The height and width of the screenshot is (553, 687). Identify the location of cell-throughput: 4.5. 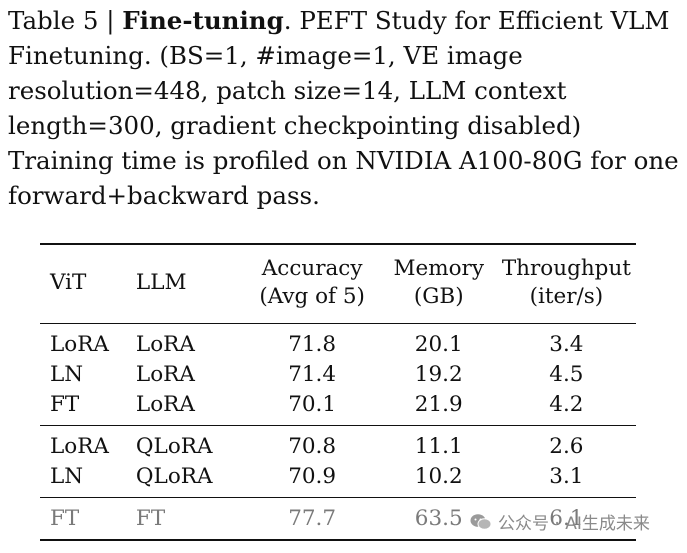
(566, 374).